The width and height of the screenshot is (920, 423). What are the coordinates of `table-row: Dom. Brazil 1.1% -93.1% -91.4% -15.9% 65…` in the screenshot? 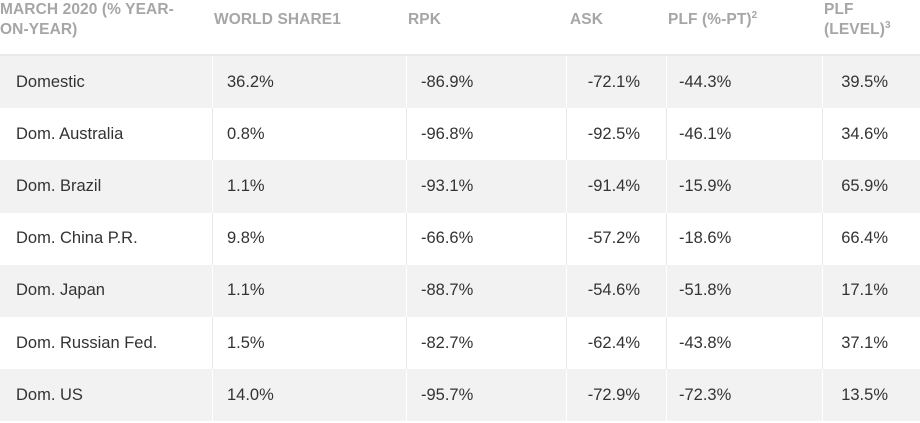 It's located at (460, 186).